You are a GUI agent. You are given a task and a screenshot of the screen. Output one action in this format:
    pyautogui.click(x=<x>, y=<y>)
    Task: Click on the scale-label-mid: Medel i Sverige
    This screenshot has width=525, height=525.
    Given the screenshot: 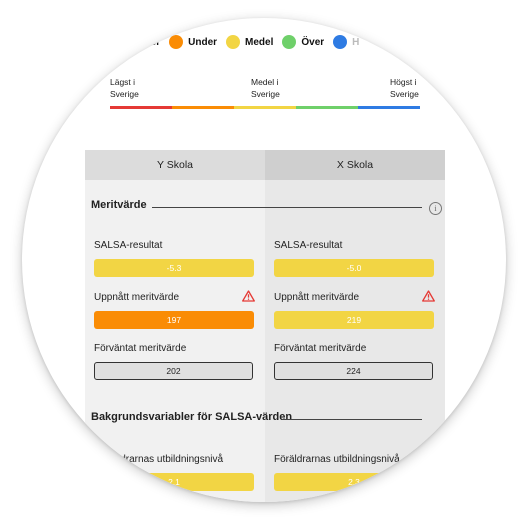 What is the action you would take?
    pyautogui.click(x=265, y=88)
    